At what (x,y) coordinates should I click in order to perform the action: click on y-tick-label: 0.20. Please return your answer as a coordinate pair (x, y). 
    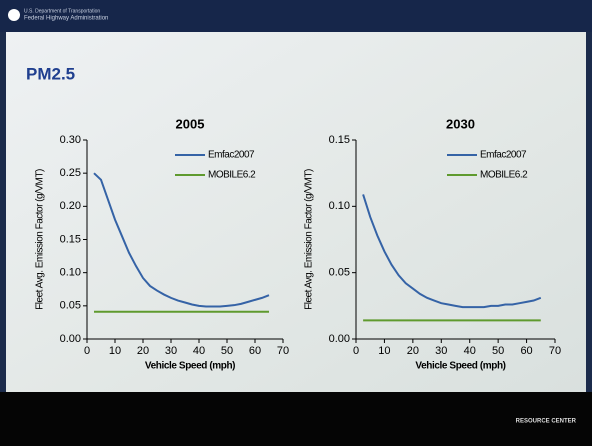
    Looking at the image, I should click on (70, 206).